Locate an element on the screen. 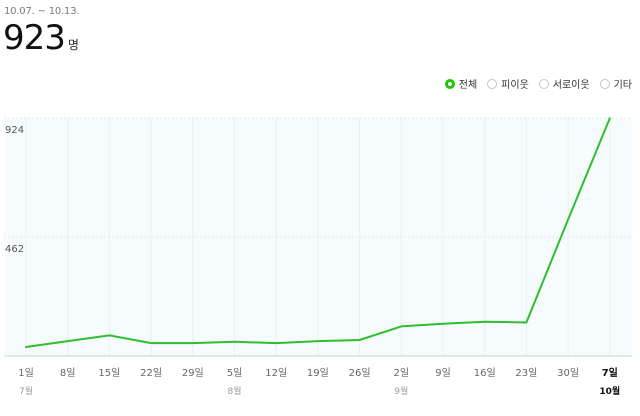 This screenshot has width=640, height=416. filter-mutual-neighbor: 서로이웃 is located at coordinates (564, 83).